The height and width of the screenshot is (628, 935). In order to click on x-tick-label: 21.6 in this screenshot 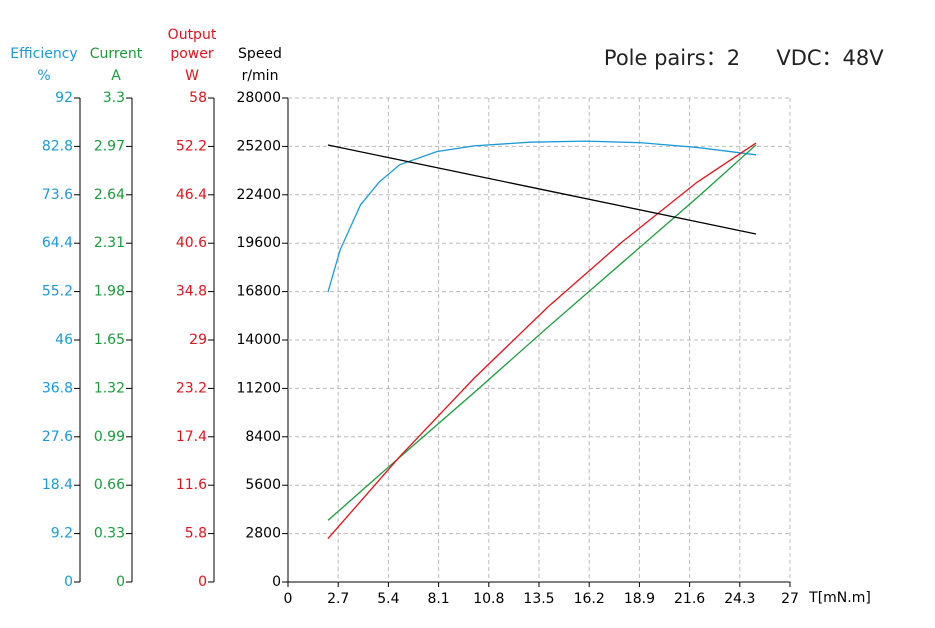, I will do `click(689, 599)`.